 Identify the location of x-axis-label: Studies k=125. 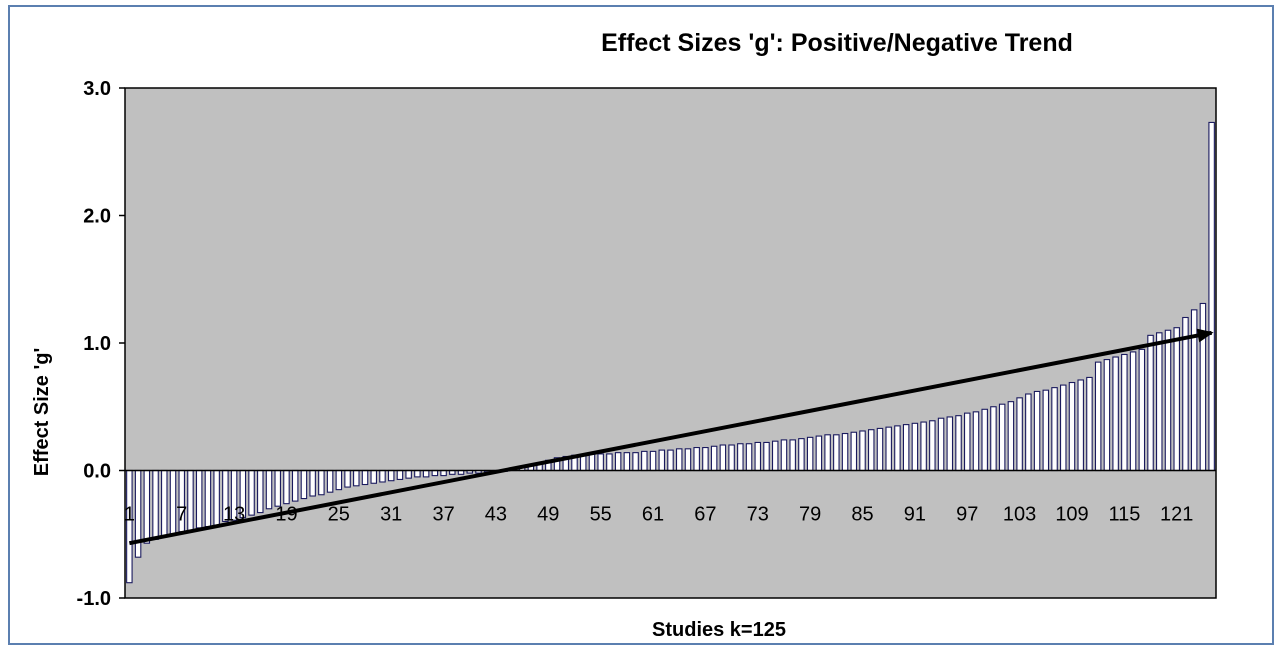
(719, 629).